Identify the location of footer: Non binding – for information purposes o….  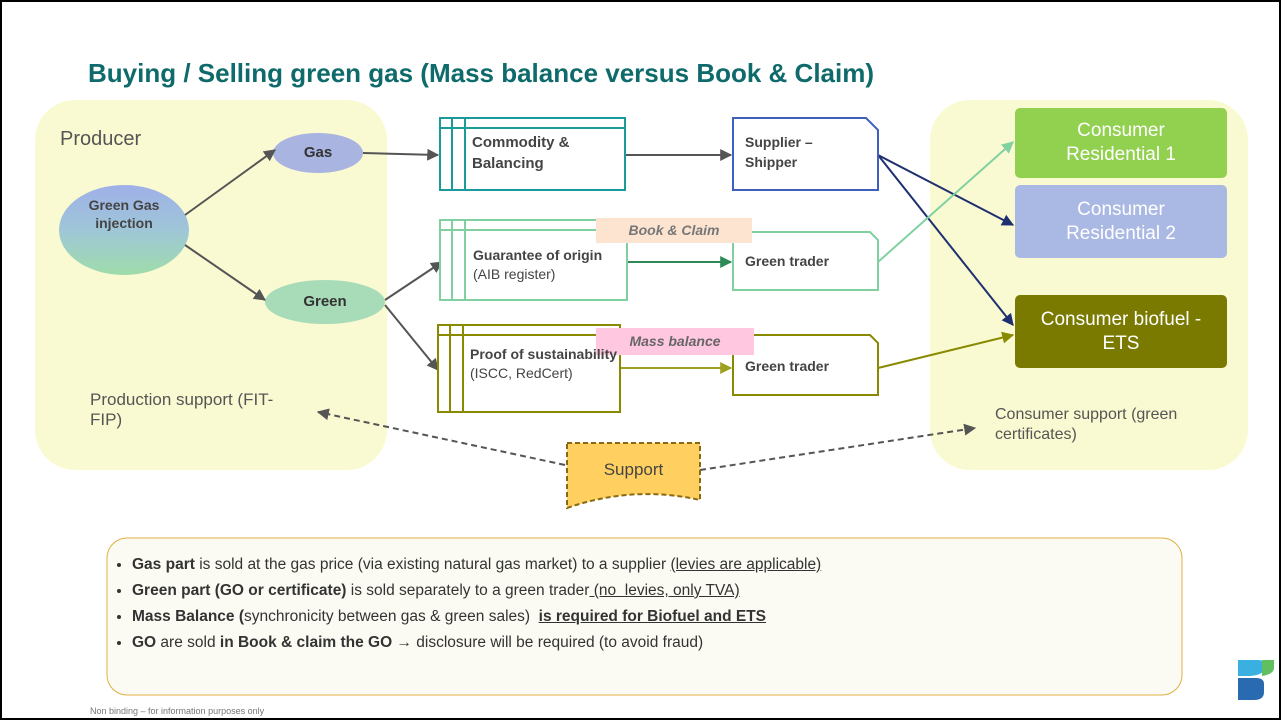
(177, 711).